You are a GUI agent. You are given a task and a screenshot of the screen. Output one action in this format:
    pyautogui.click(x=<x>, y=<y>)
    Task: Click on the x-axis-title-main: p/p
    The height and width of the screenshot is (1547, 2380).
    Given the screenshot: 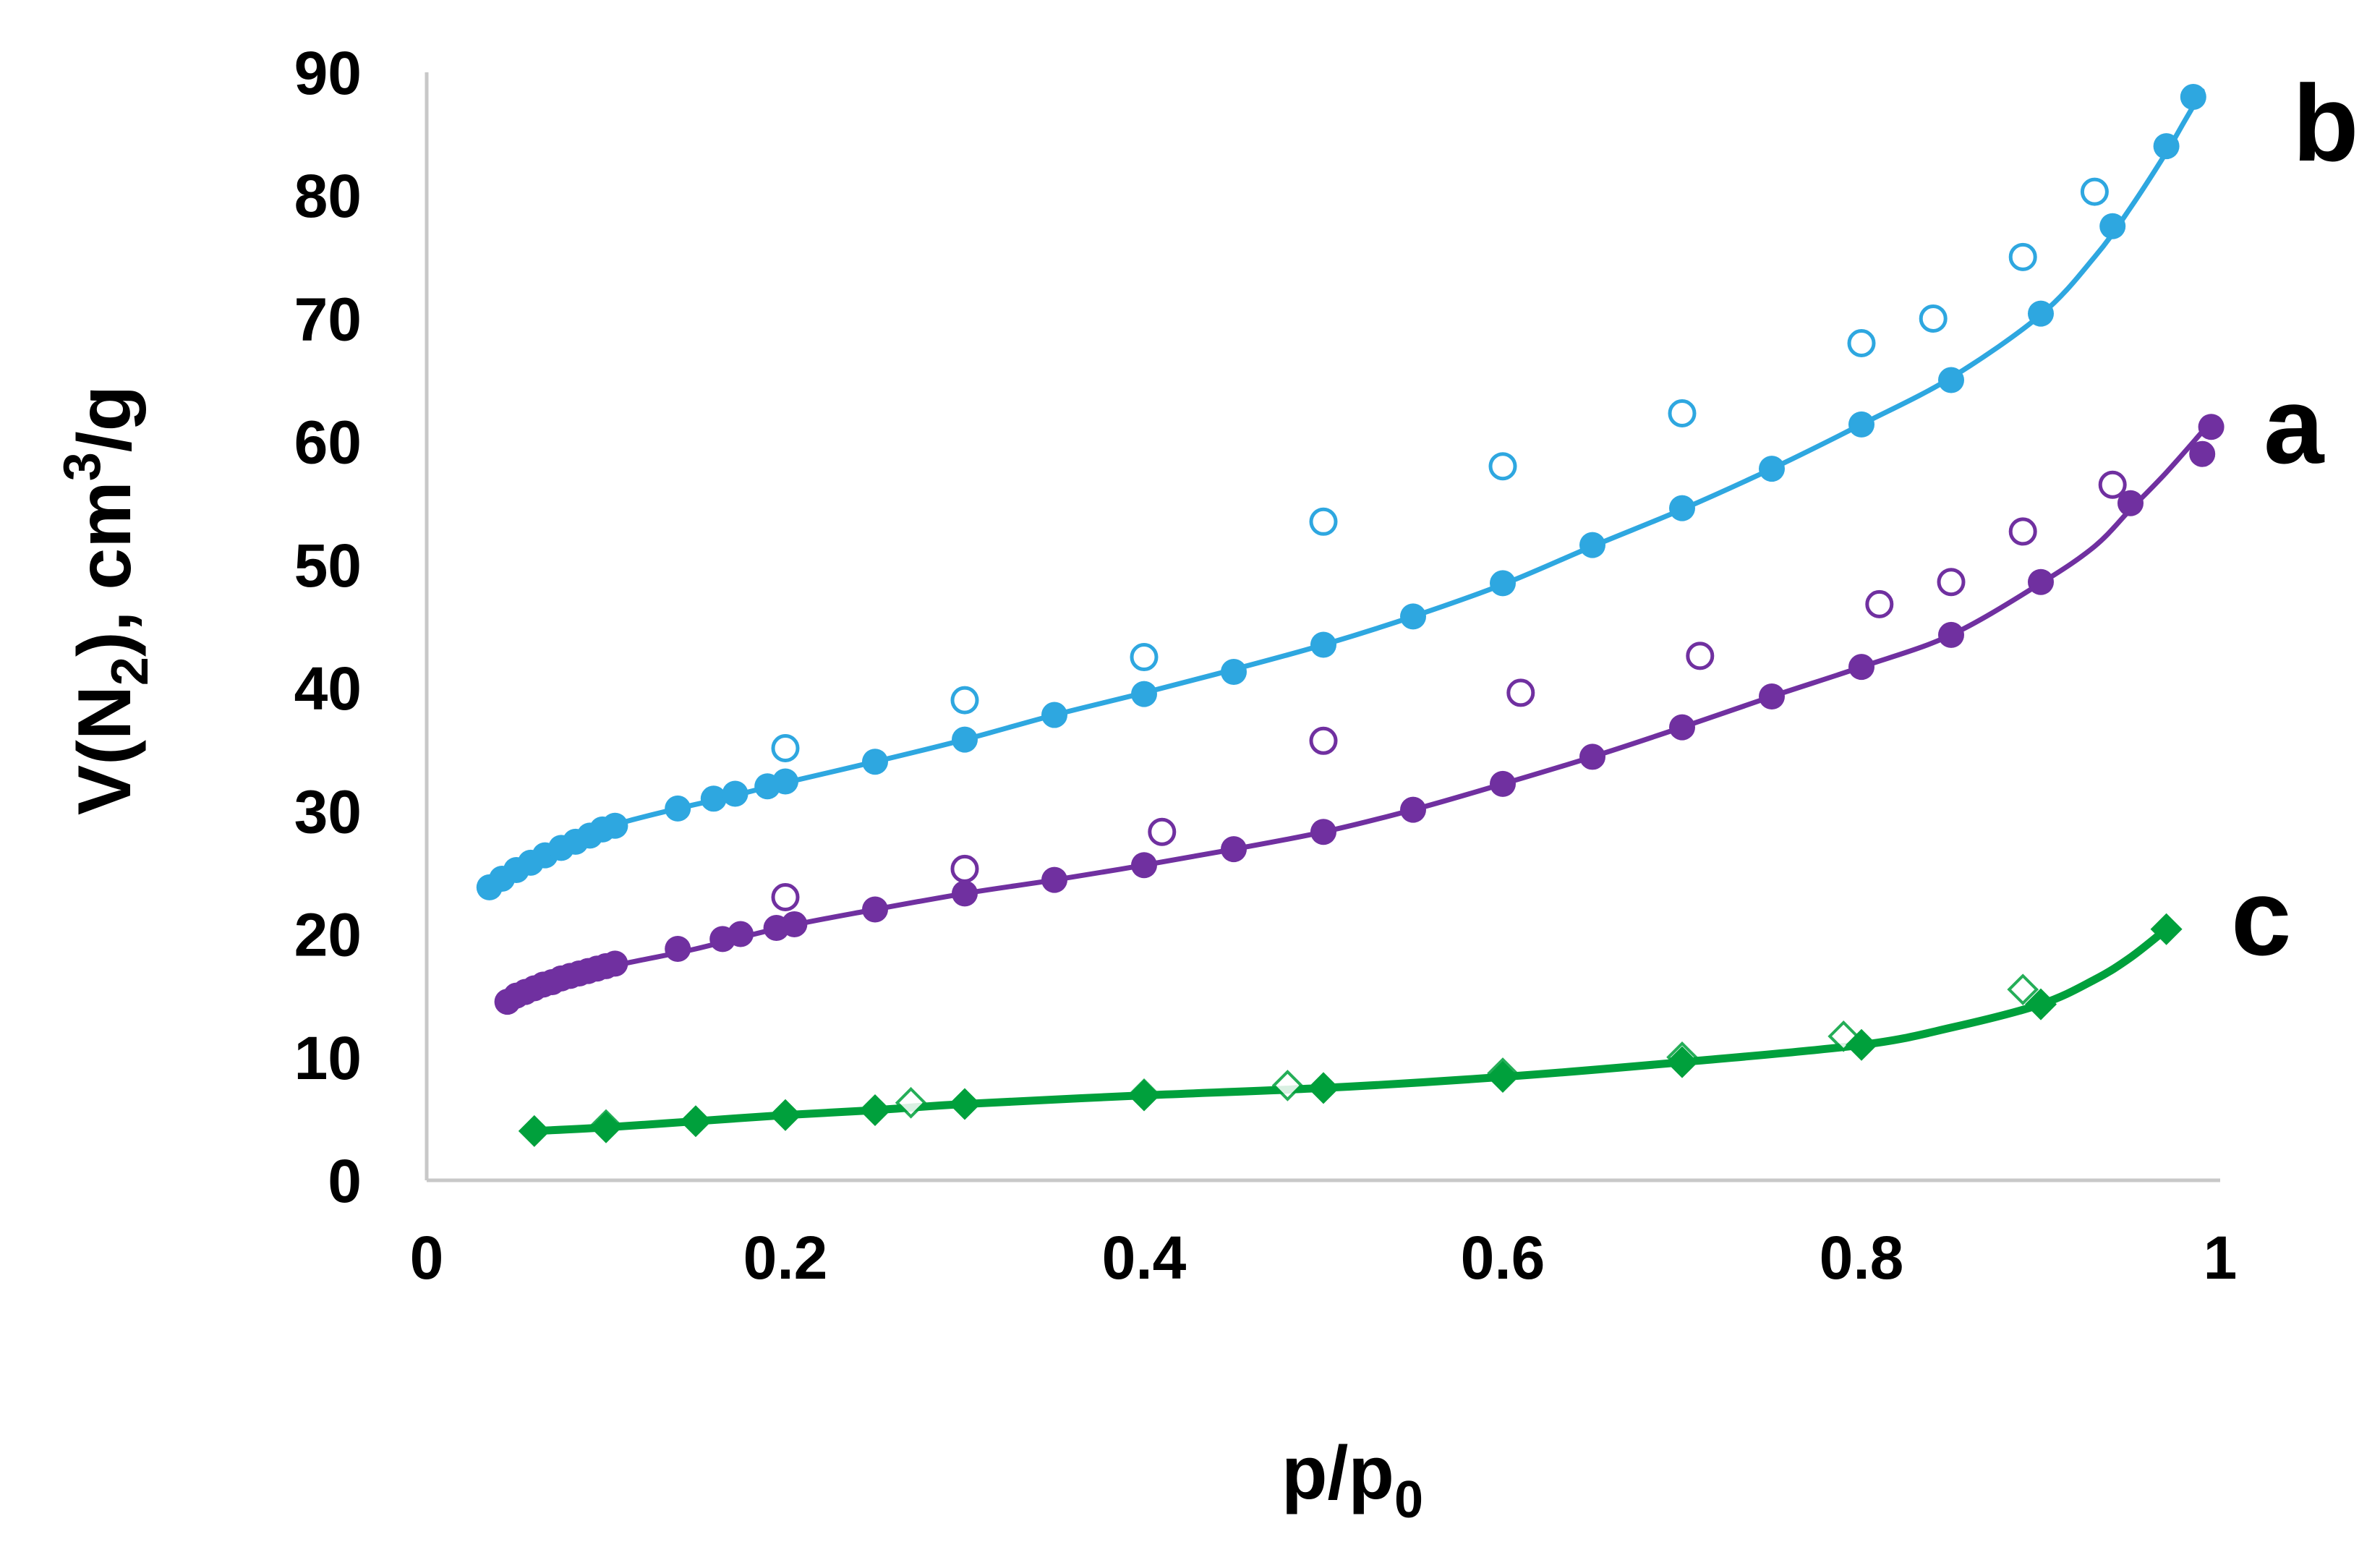 What is the action you would take?
    pyautogui.click(x=1337, y=1473)
    